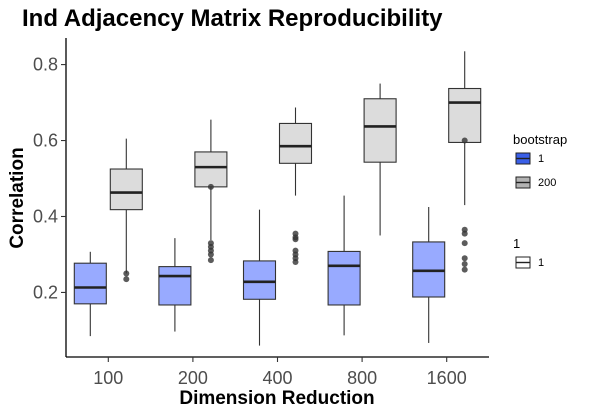 The width and height of the screenshot is (589, 411). Describe the element at coordinates (277, 378) in the screenshot. I see `x-tick-label: 400` at that location.